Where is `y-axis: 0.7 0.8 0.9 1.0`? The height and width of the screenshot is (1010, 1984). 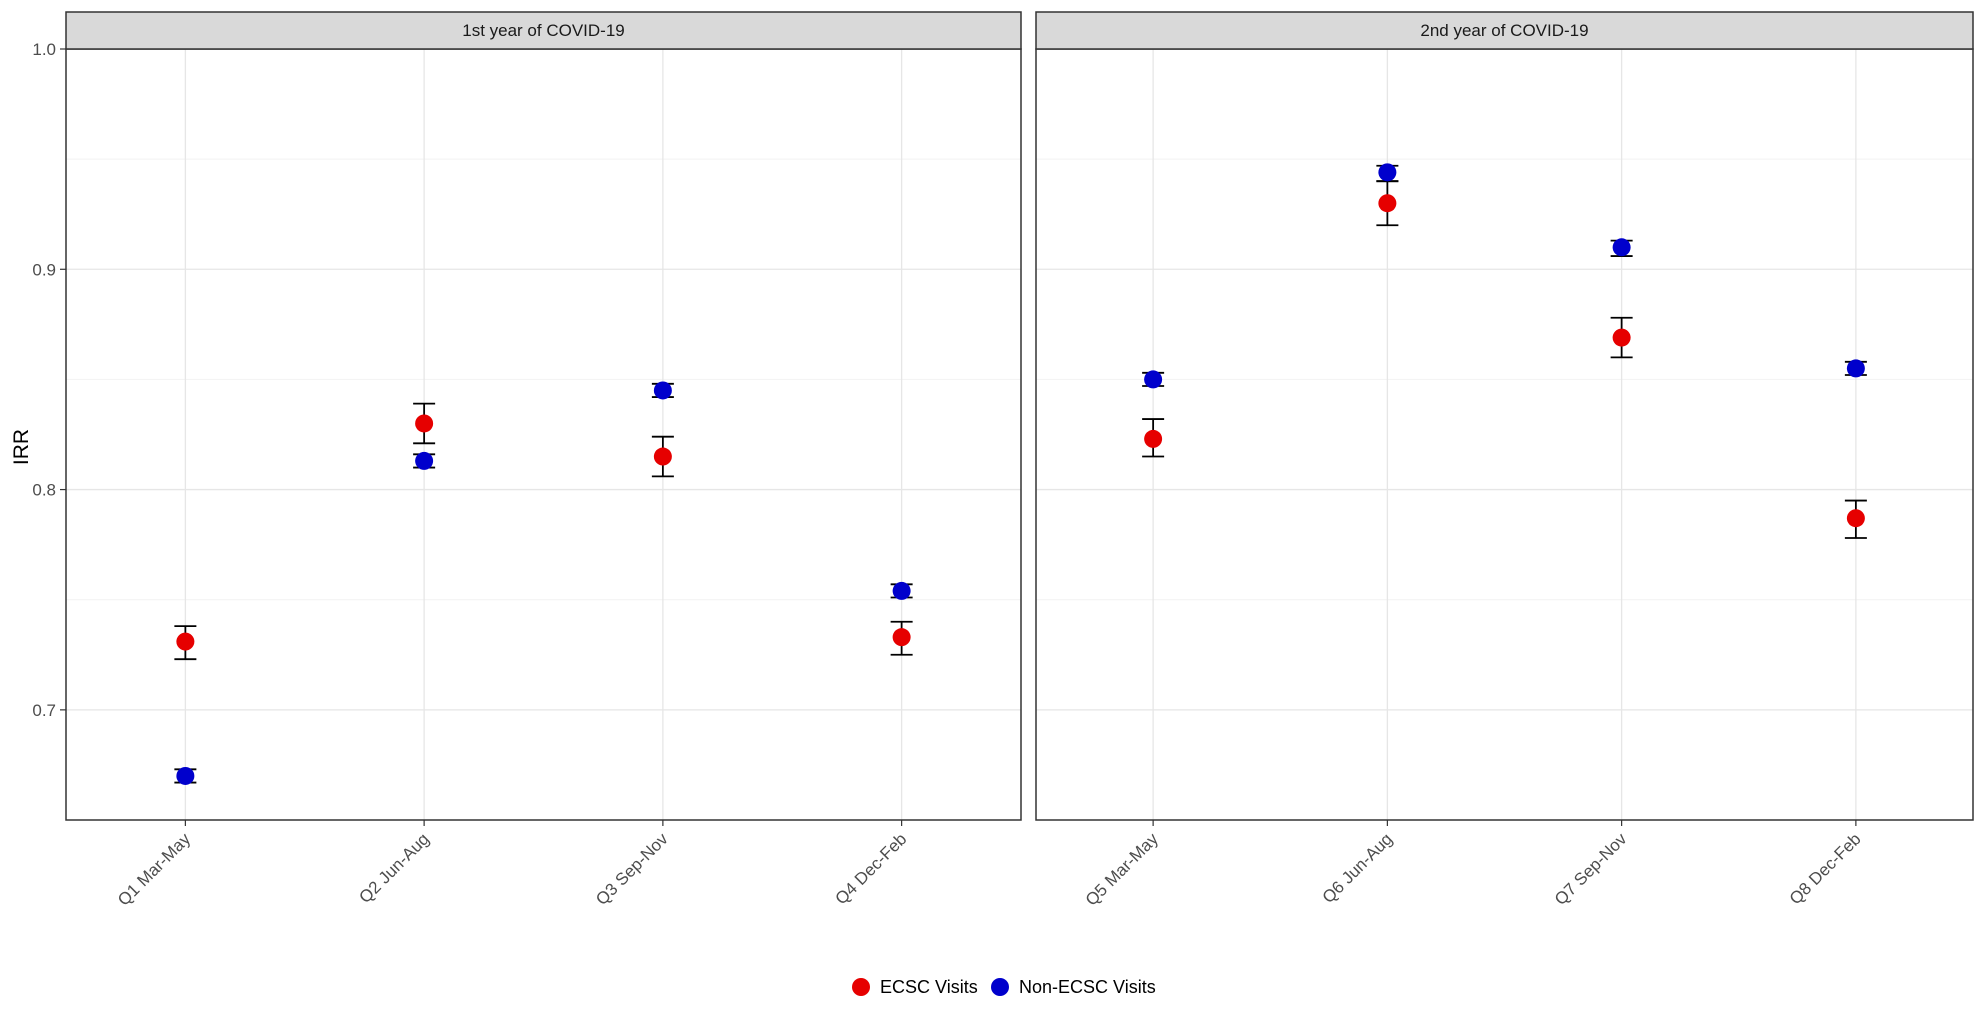
y-axis: 0.7 0.8 0.9 1.0 is located at coordinates (49, 380).